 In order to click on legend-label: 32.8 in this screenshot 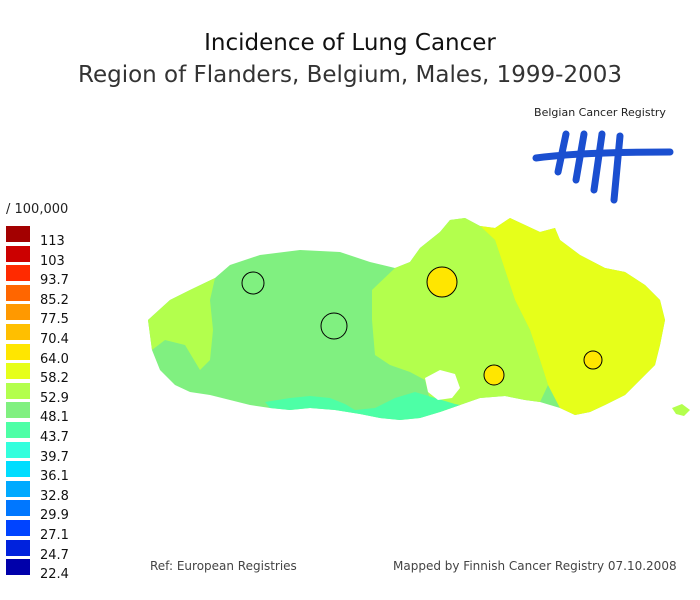, I will do `click(54, 496)`.